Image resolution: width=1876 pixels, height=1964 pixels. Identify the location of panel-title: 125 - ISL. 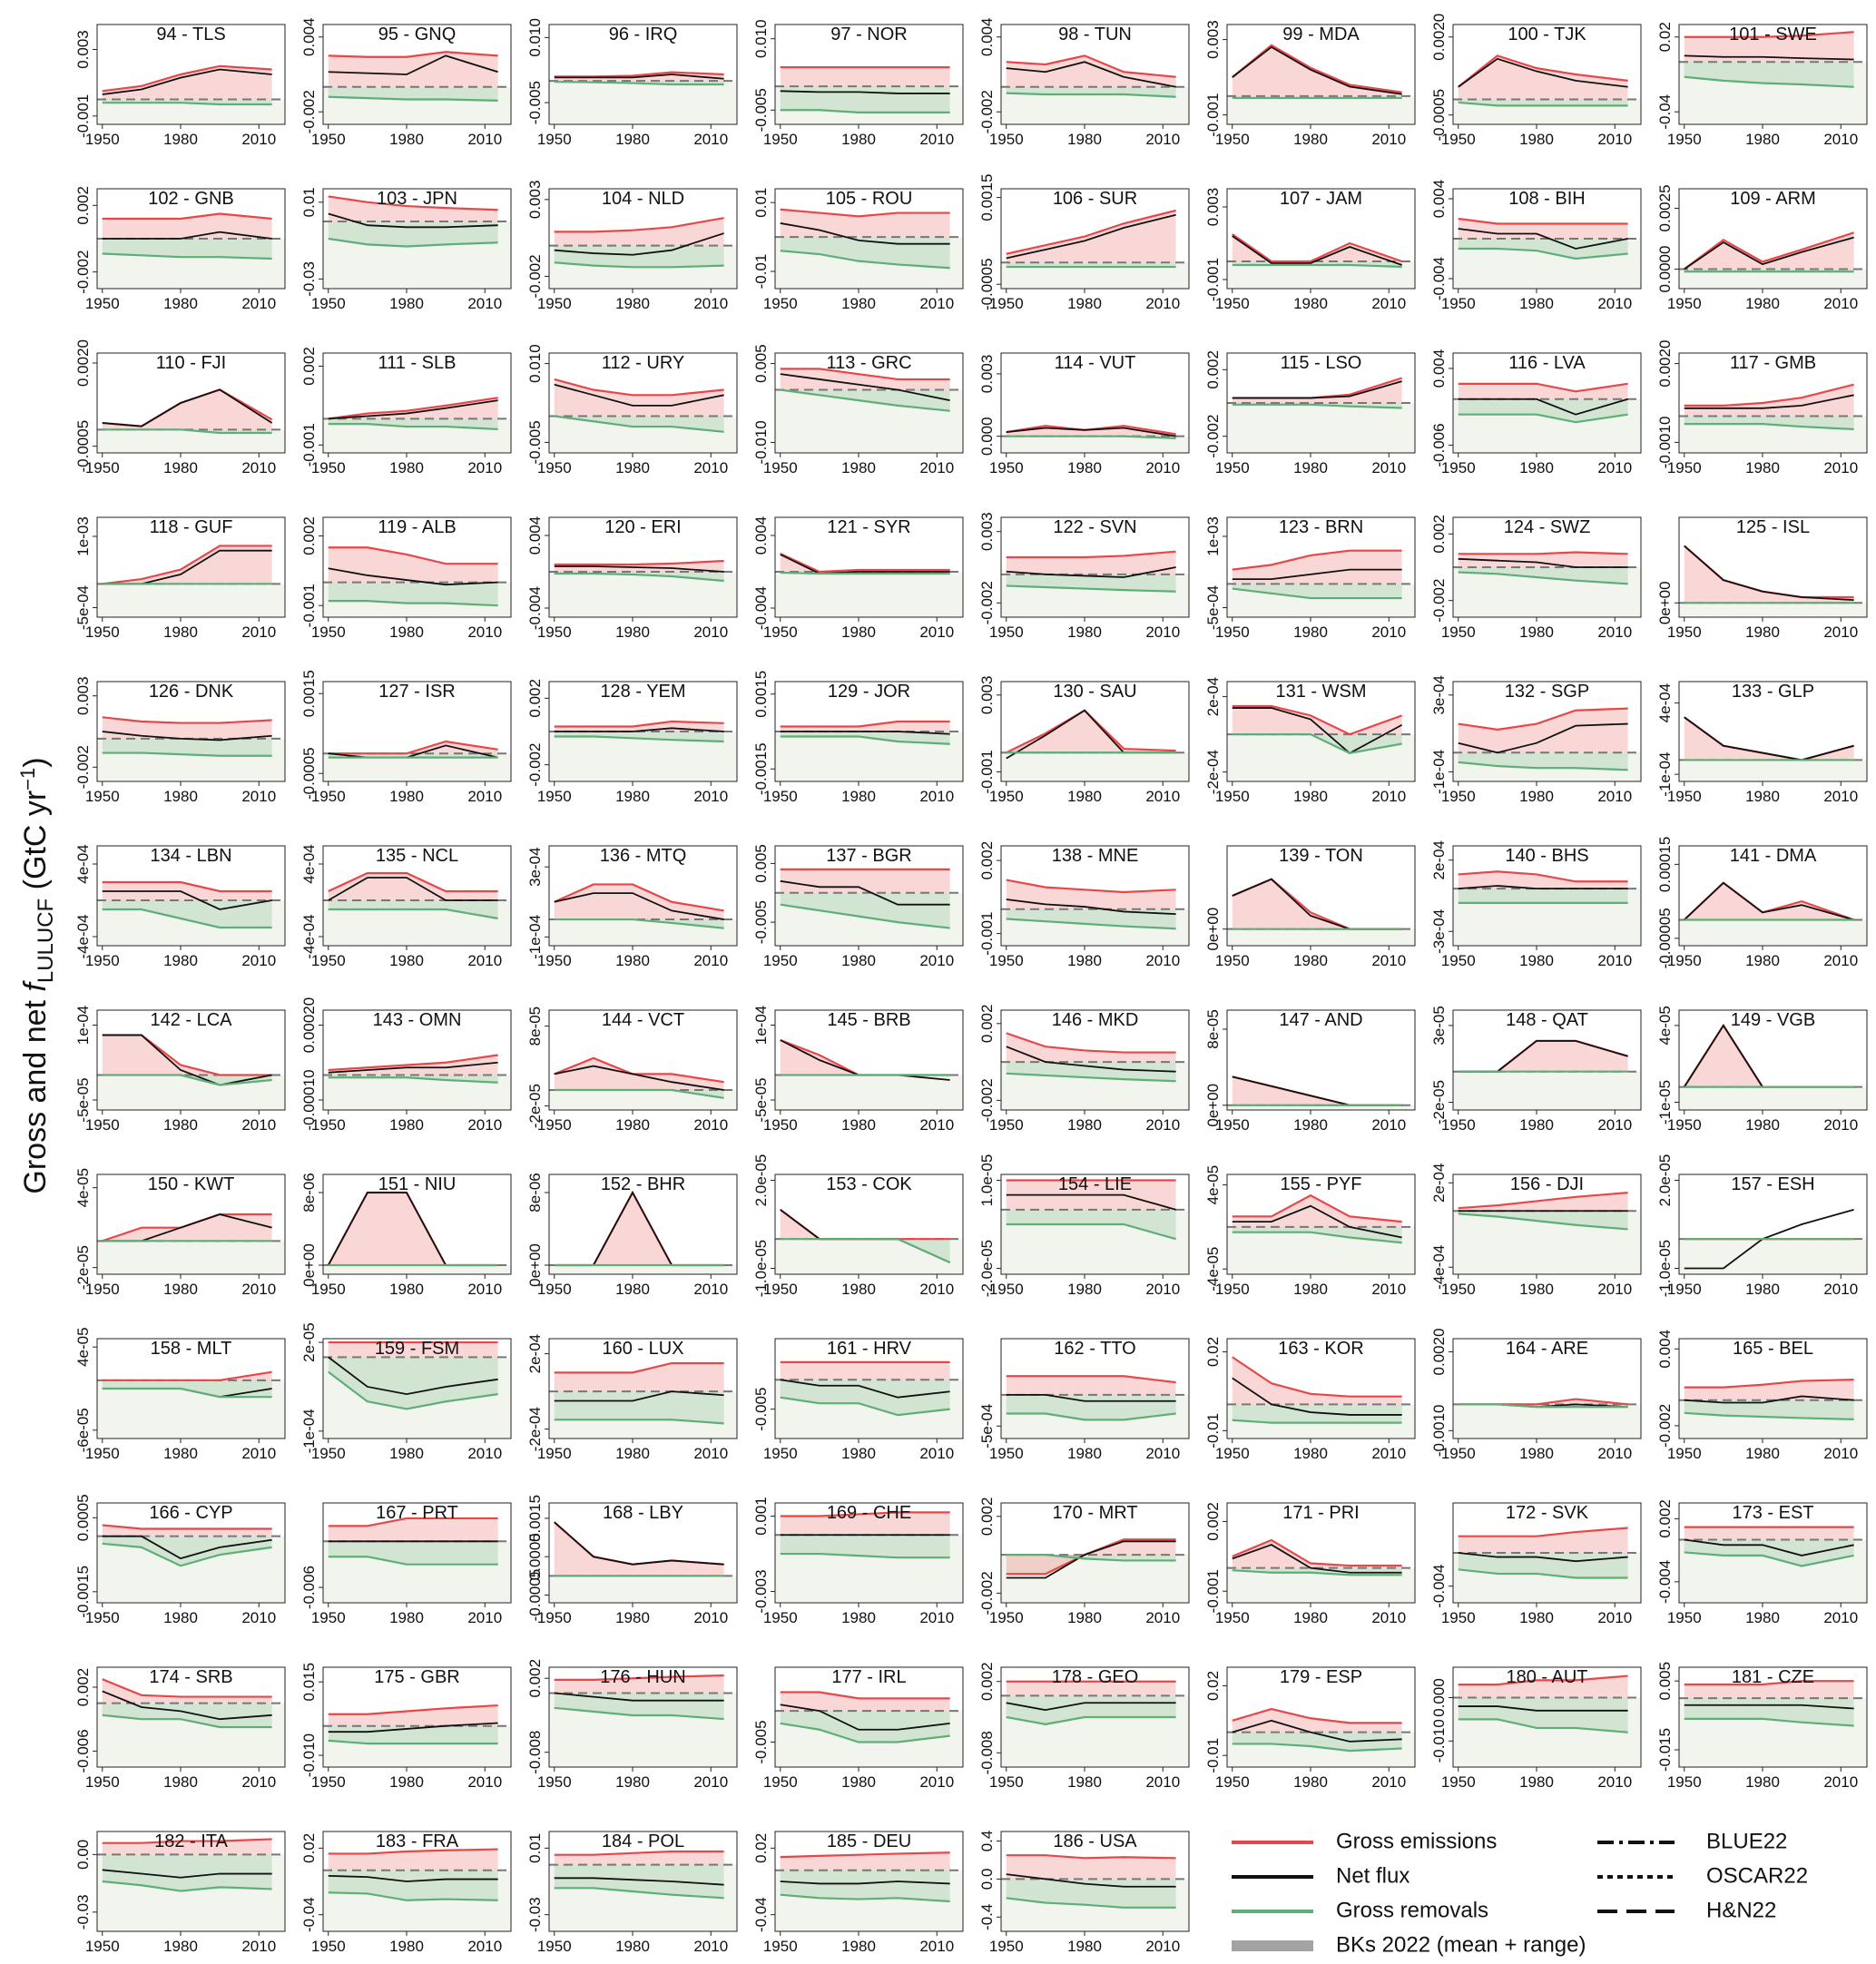
(1773, 527).